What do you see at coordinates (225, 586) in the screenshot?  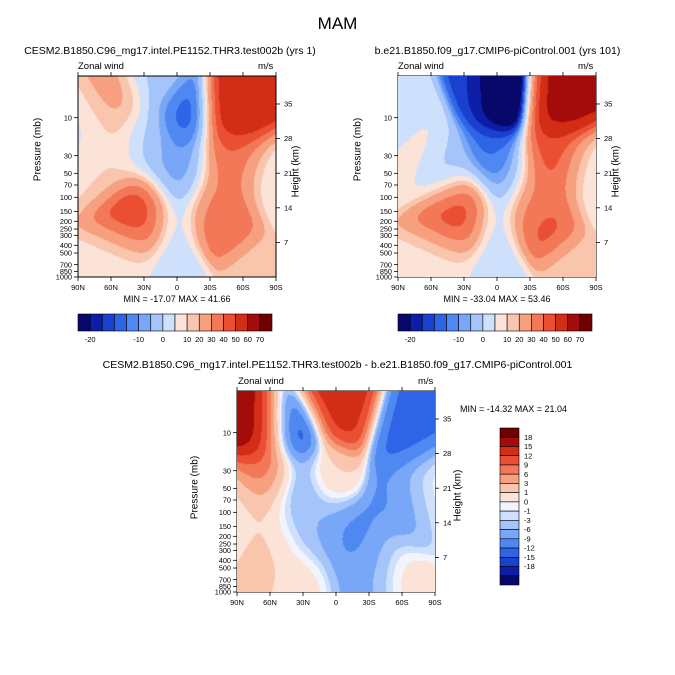 I see `panel3-ytick-label: 850` at bounding box center [225, 586].